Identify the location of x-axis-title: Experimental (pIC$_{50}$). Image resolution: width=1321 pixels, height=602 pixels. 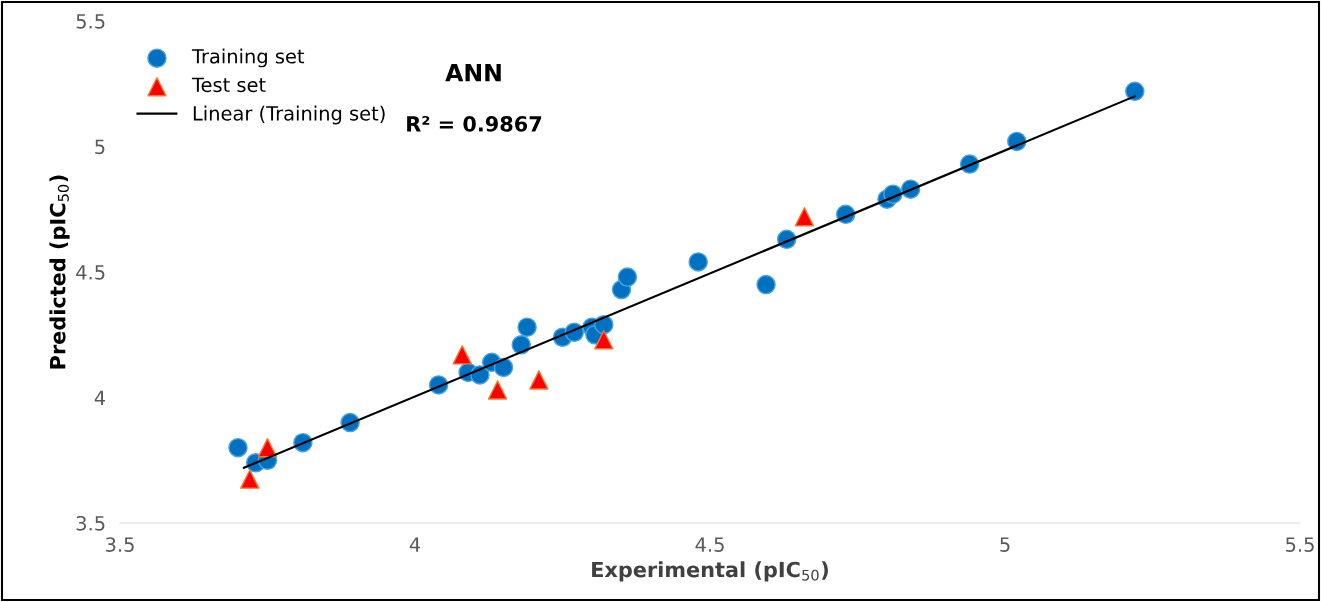
(710, 571).